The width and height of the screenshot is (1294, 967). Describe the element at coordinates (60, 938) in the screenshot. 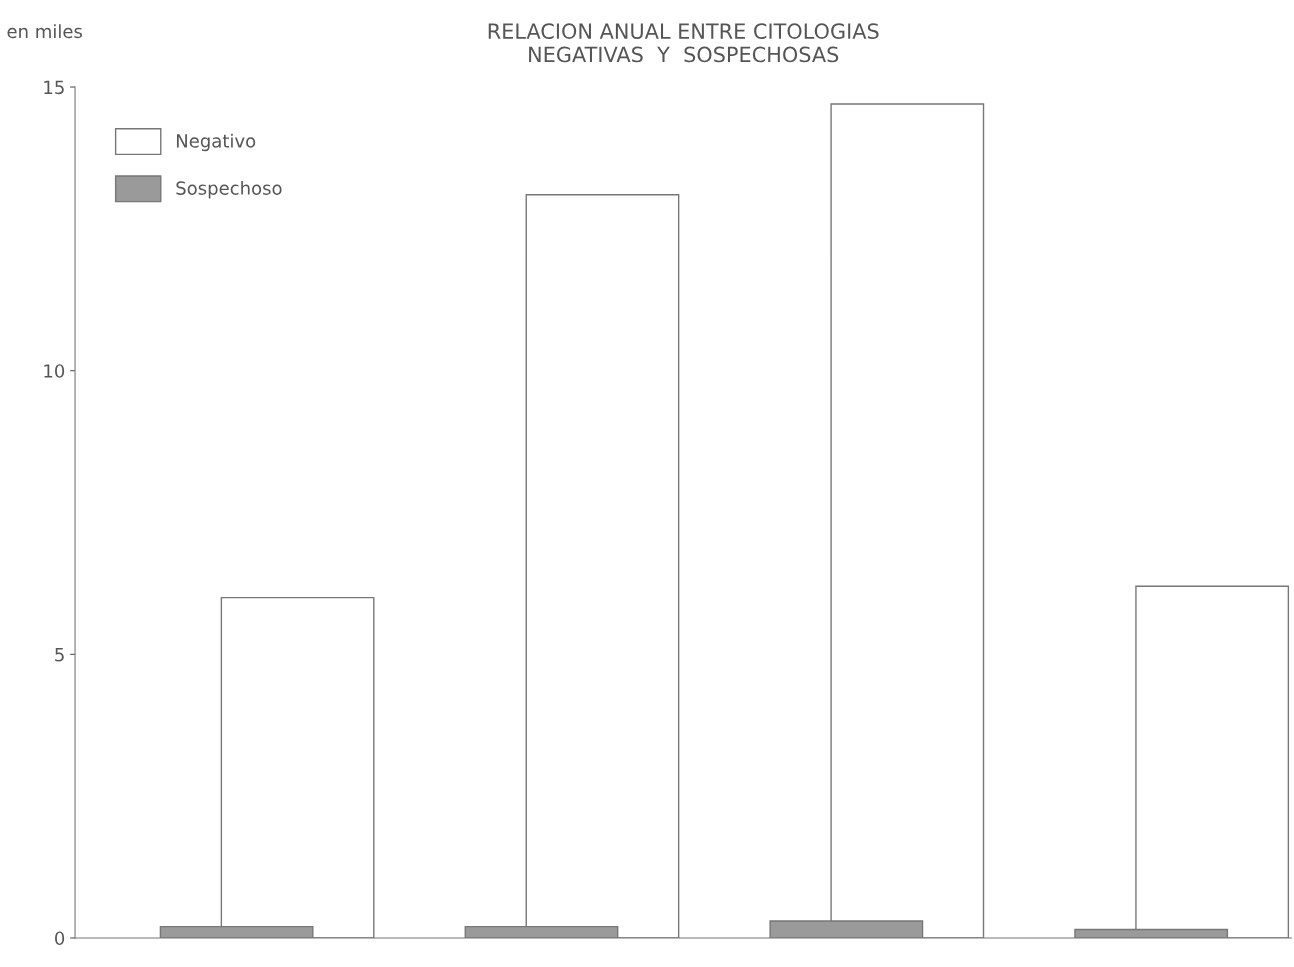

I see `y-tick-label: 0` at that location.